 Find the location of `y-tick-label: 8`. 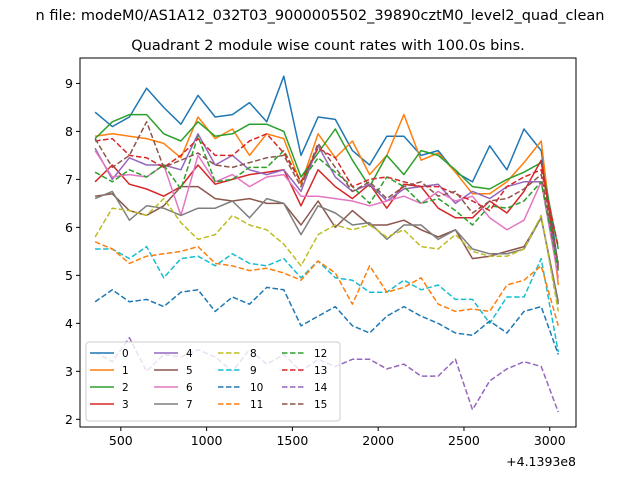

y-tick-label: 8 is located at coordinates (69, 131).